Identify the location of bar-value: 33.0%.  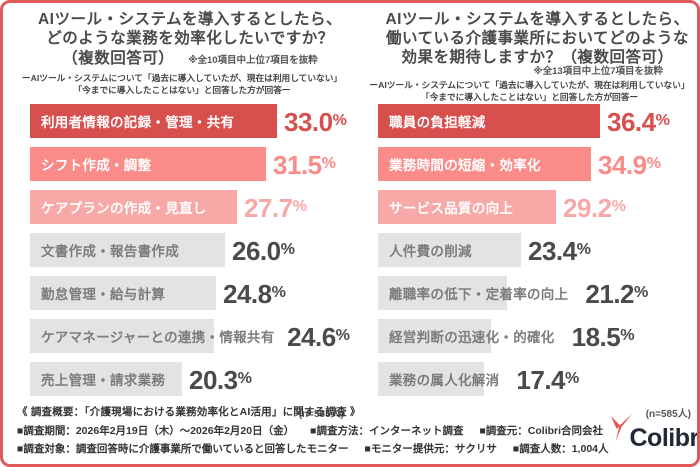
(315, 121).